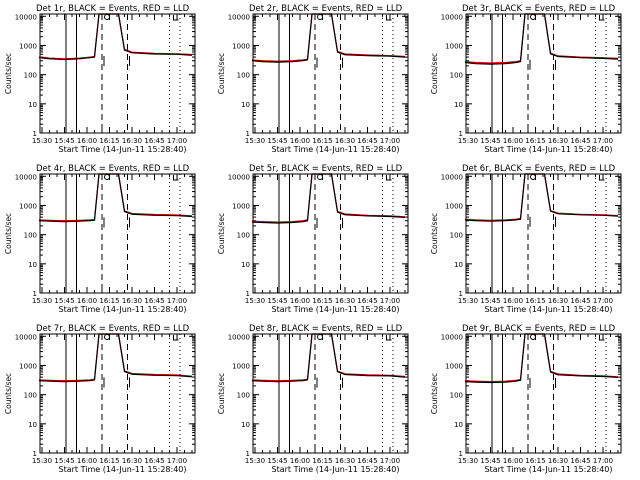 The width and height of the screenshot is (640, 480). I want to click on panel-title: Det 6r, BLACK = Events, RED = LLD, so click(539, 169).